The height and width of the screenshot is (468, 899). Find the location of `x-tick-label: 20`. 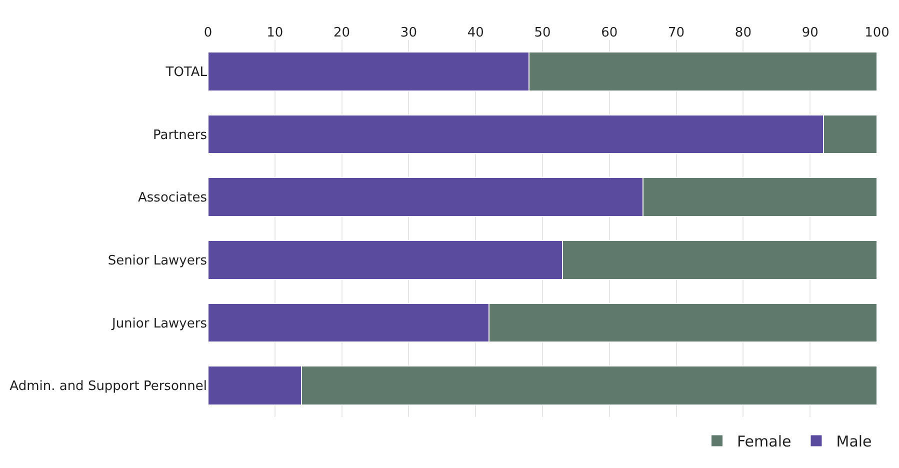

x-tick-label: 20 is located at coordinates (342, 32).